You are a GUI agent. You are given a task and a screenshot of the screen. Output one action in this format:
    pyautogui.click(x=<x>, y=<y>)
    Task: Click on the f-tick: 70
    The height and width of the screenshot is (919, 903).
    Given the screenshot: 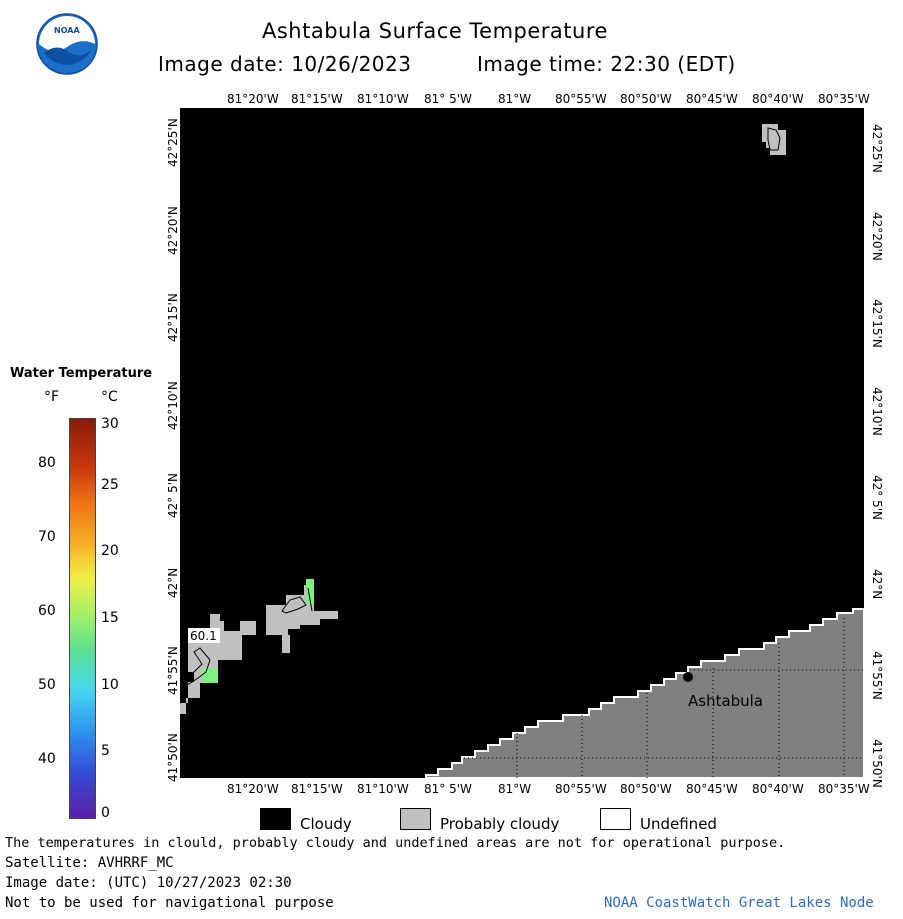 What is the action you would take?
    pyautogui.click(x=47, y=537)
    